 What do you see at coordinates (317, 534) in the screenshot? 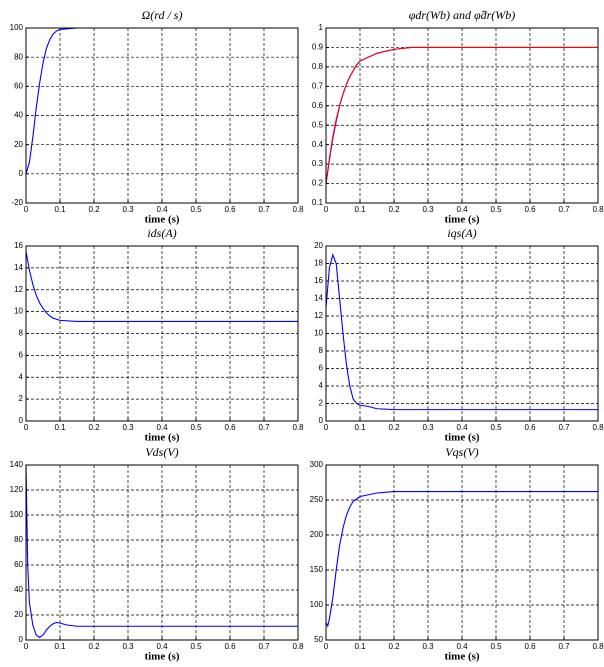
I see `y-tick-label: 200` at bounding box center [317, 534].